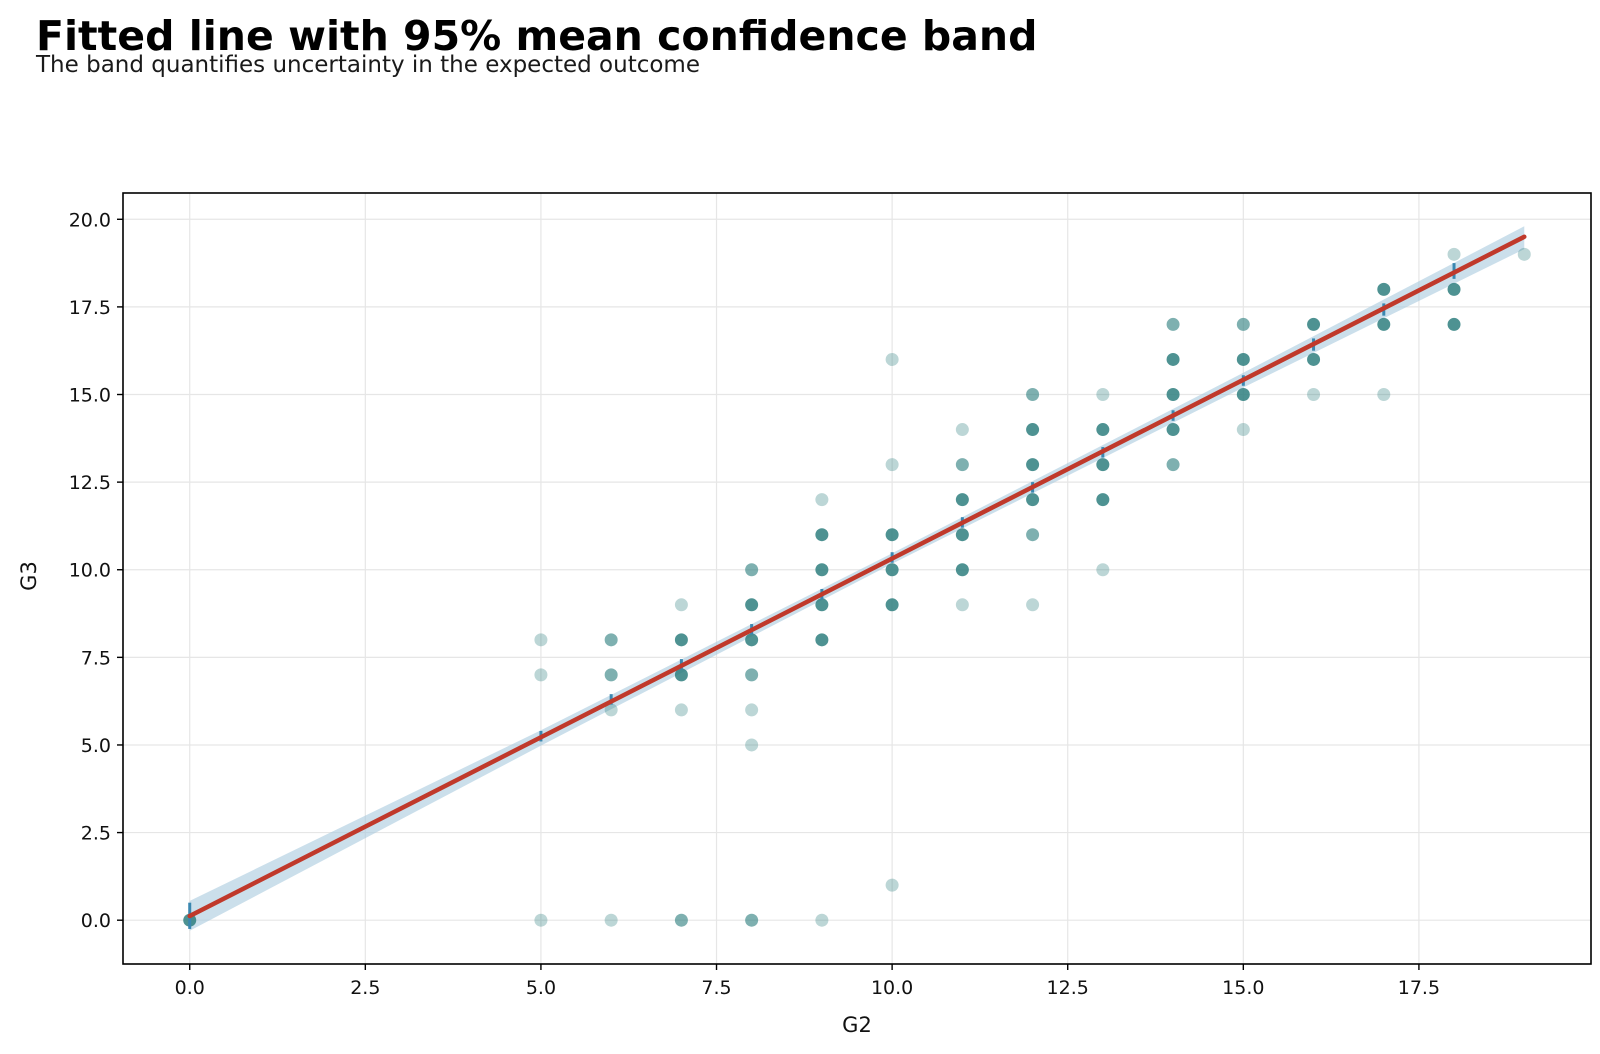 The image size is (1600, 1054). Describe the element at coordinates (365, 988) in the screenshot. I see `x-tick-label: 2.5` at that location.